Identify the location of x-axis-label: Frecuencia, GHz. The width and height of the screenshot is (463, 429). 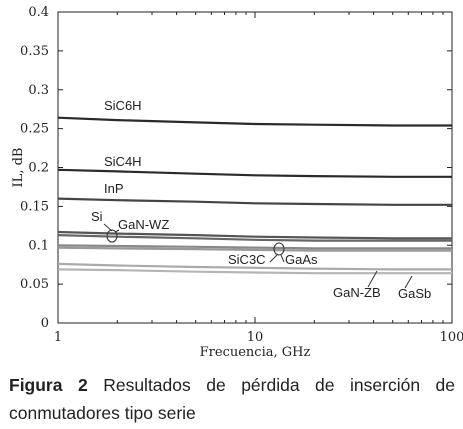
(255, 352).